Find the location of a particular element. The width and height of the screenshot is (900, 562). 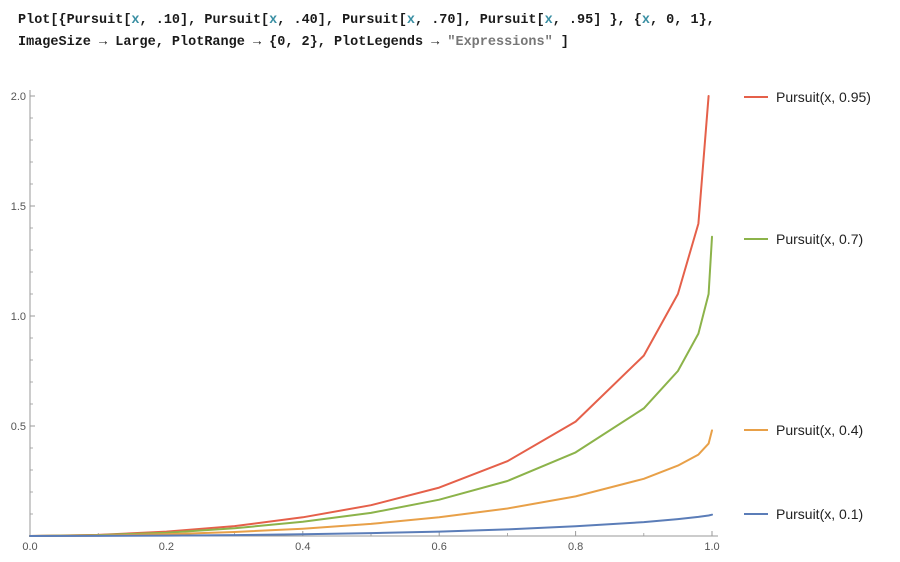

y-tick-label: 2.0 is located at coordinates (18, 97).